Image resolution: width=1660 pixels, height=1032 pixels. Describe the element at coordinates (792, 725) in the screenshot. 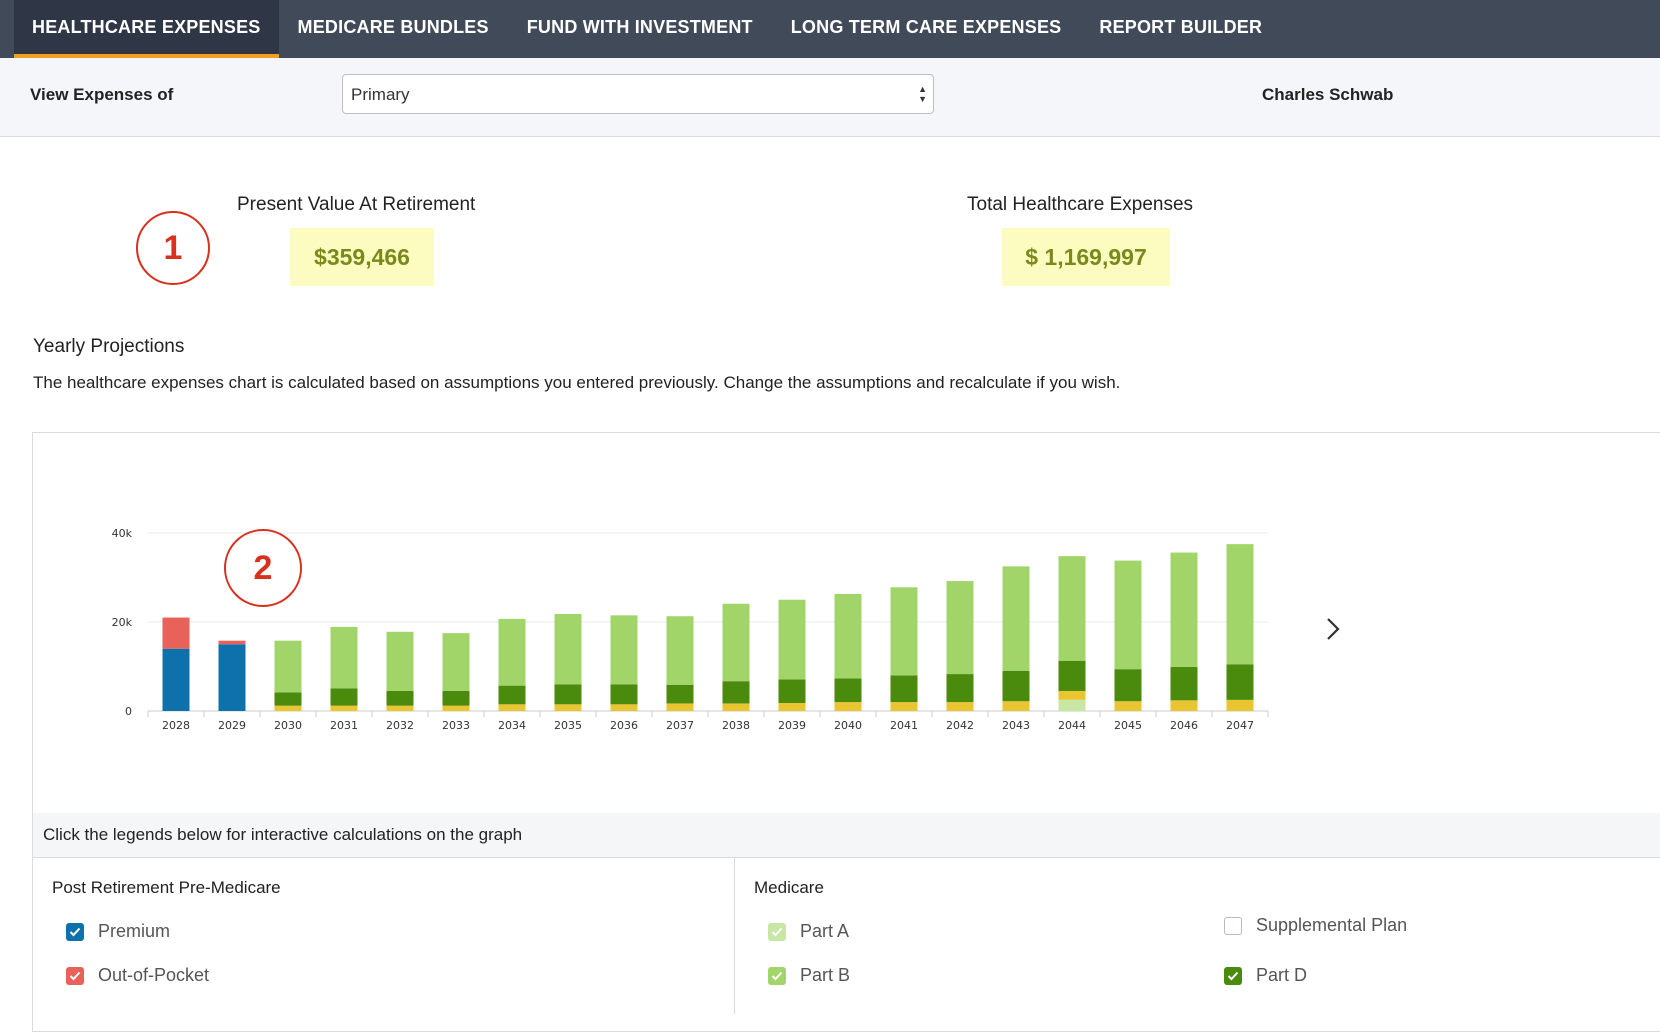

I see `x-tick-label: 2039` at that location.